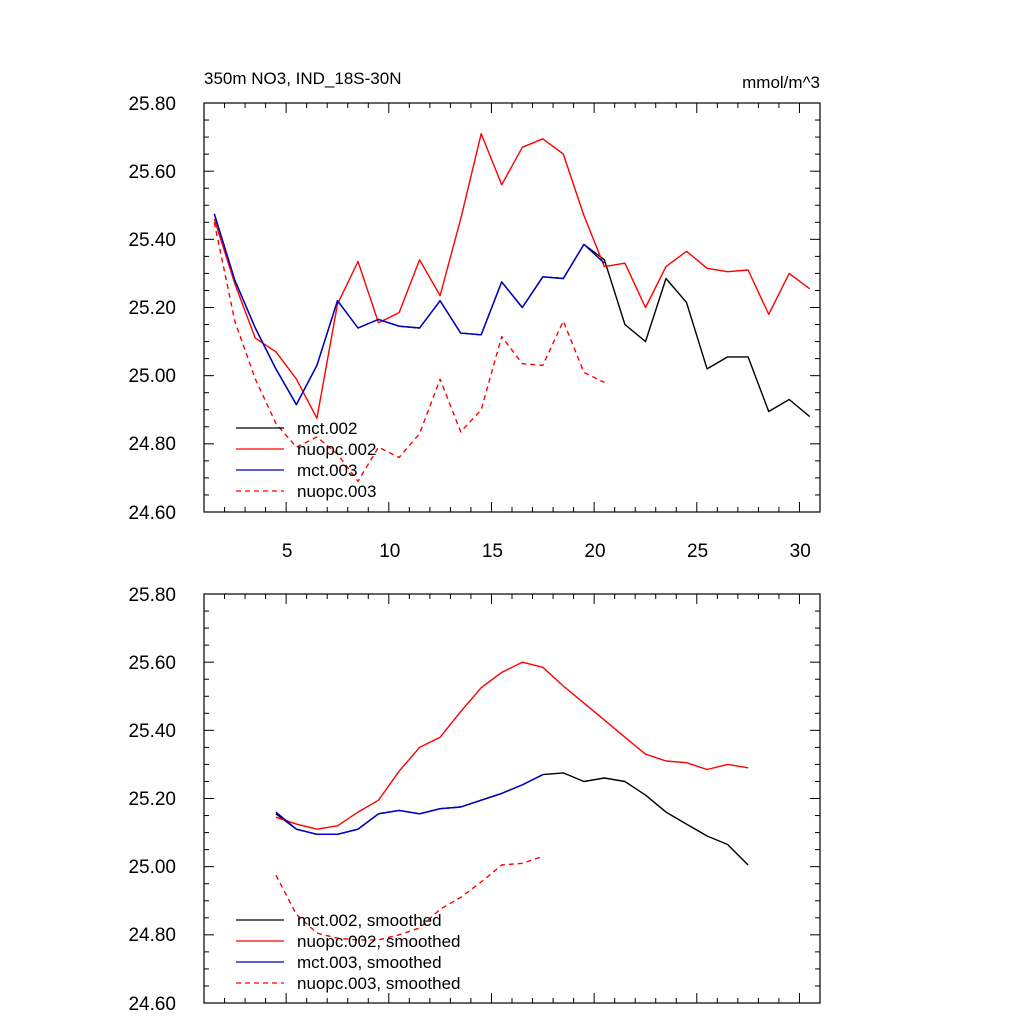  Describe the element at coordinates (697, 551) in the screenshot. I see `x-tick-label: 25` at that location.